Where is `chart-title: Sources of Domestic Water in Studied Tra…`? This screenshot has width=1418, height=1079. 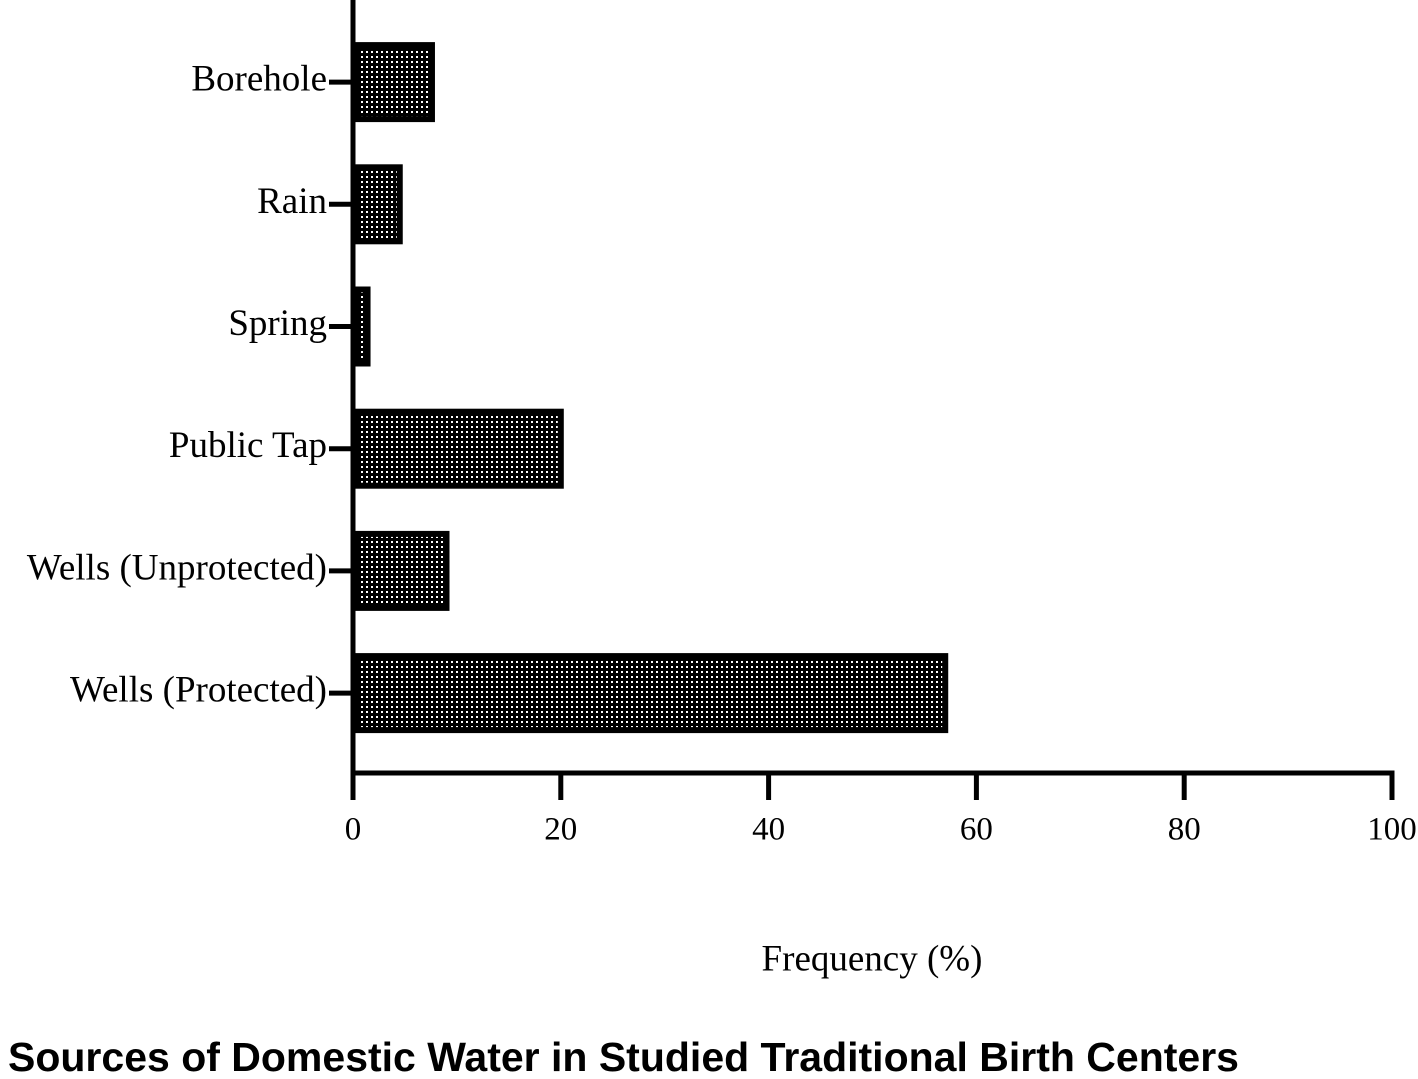 chart-title: Sources of Domestic Water in Studied Tra… is located at coordinates (623, 1056).